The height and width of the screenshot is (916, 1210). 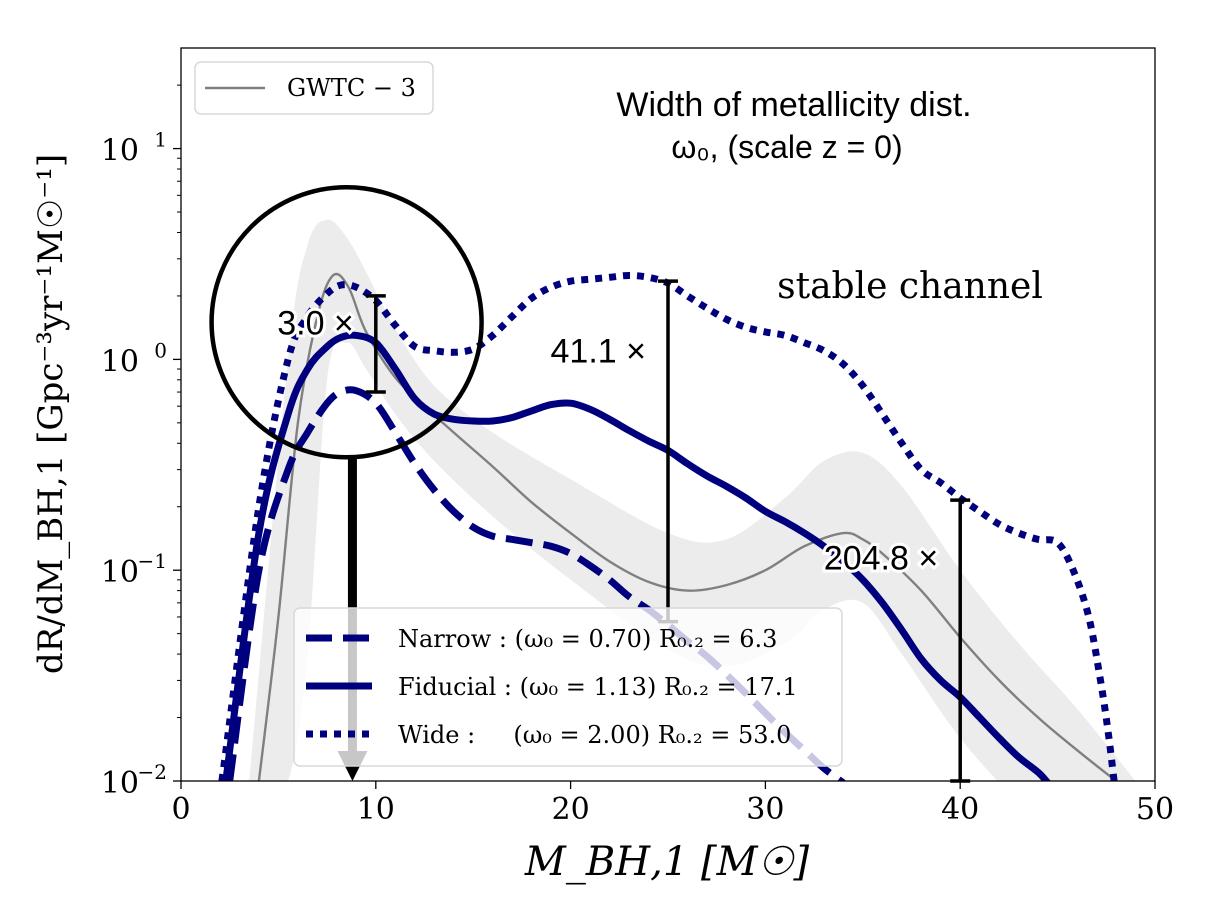 What do you see at coordinates (120, 783) in the screenshot?
I see `y-tick-label-0: 10` at bounding box center [120, 783].